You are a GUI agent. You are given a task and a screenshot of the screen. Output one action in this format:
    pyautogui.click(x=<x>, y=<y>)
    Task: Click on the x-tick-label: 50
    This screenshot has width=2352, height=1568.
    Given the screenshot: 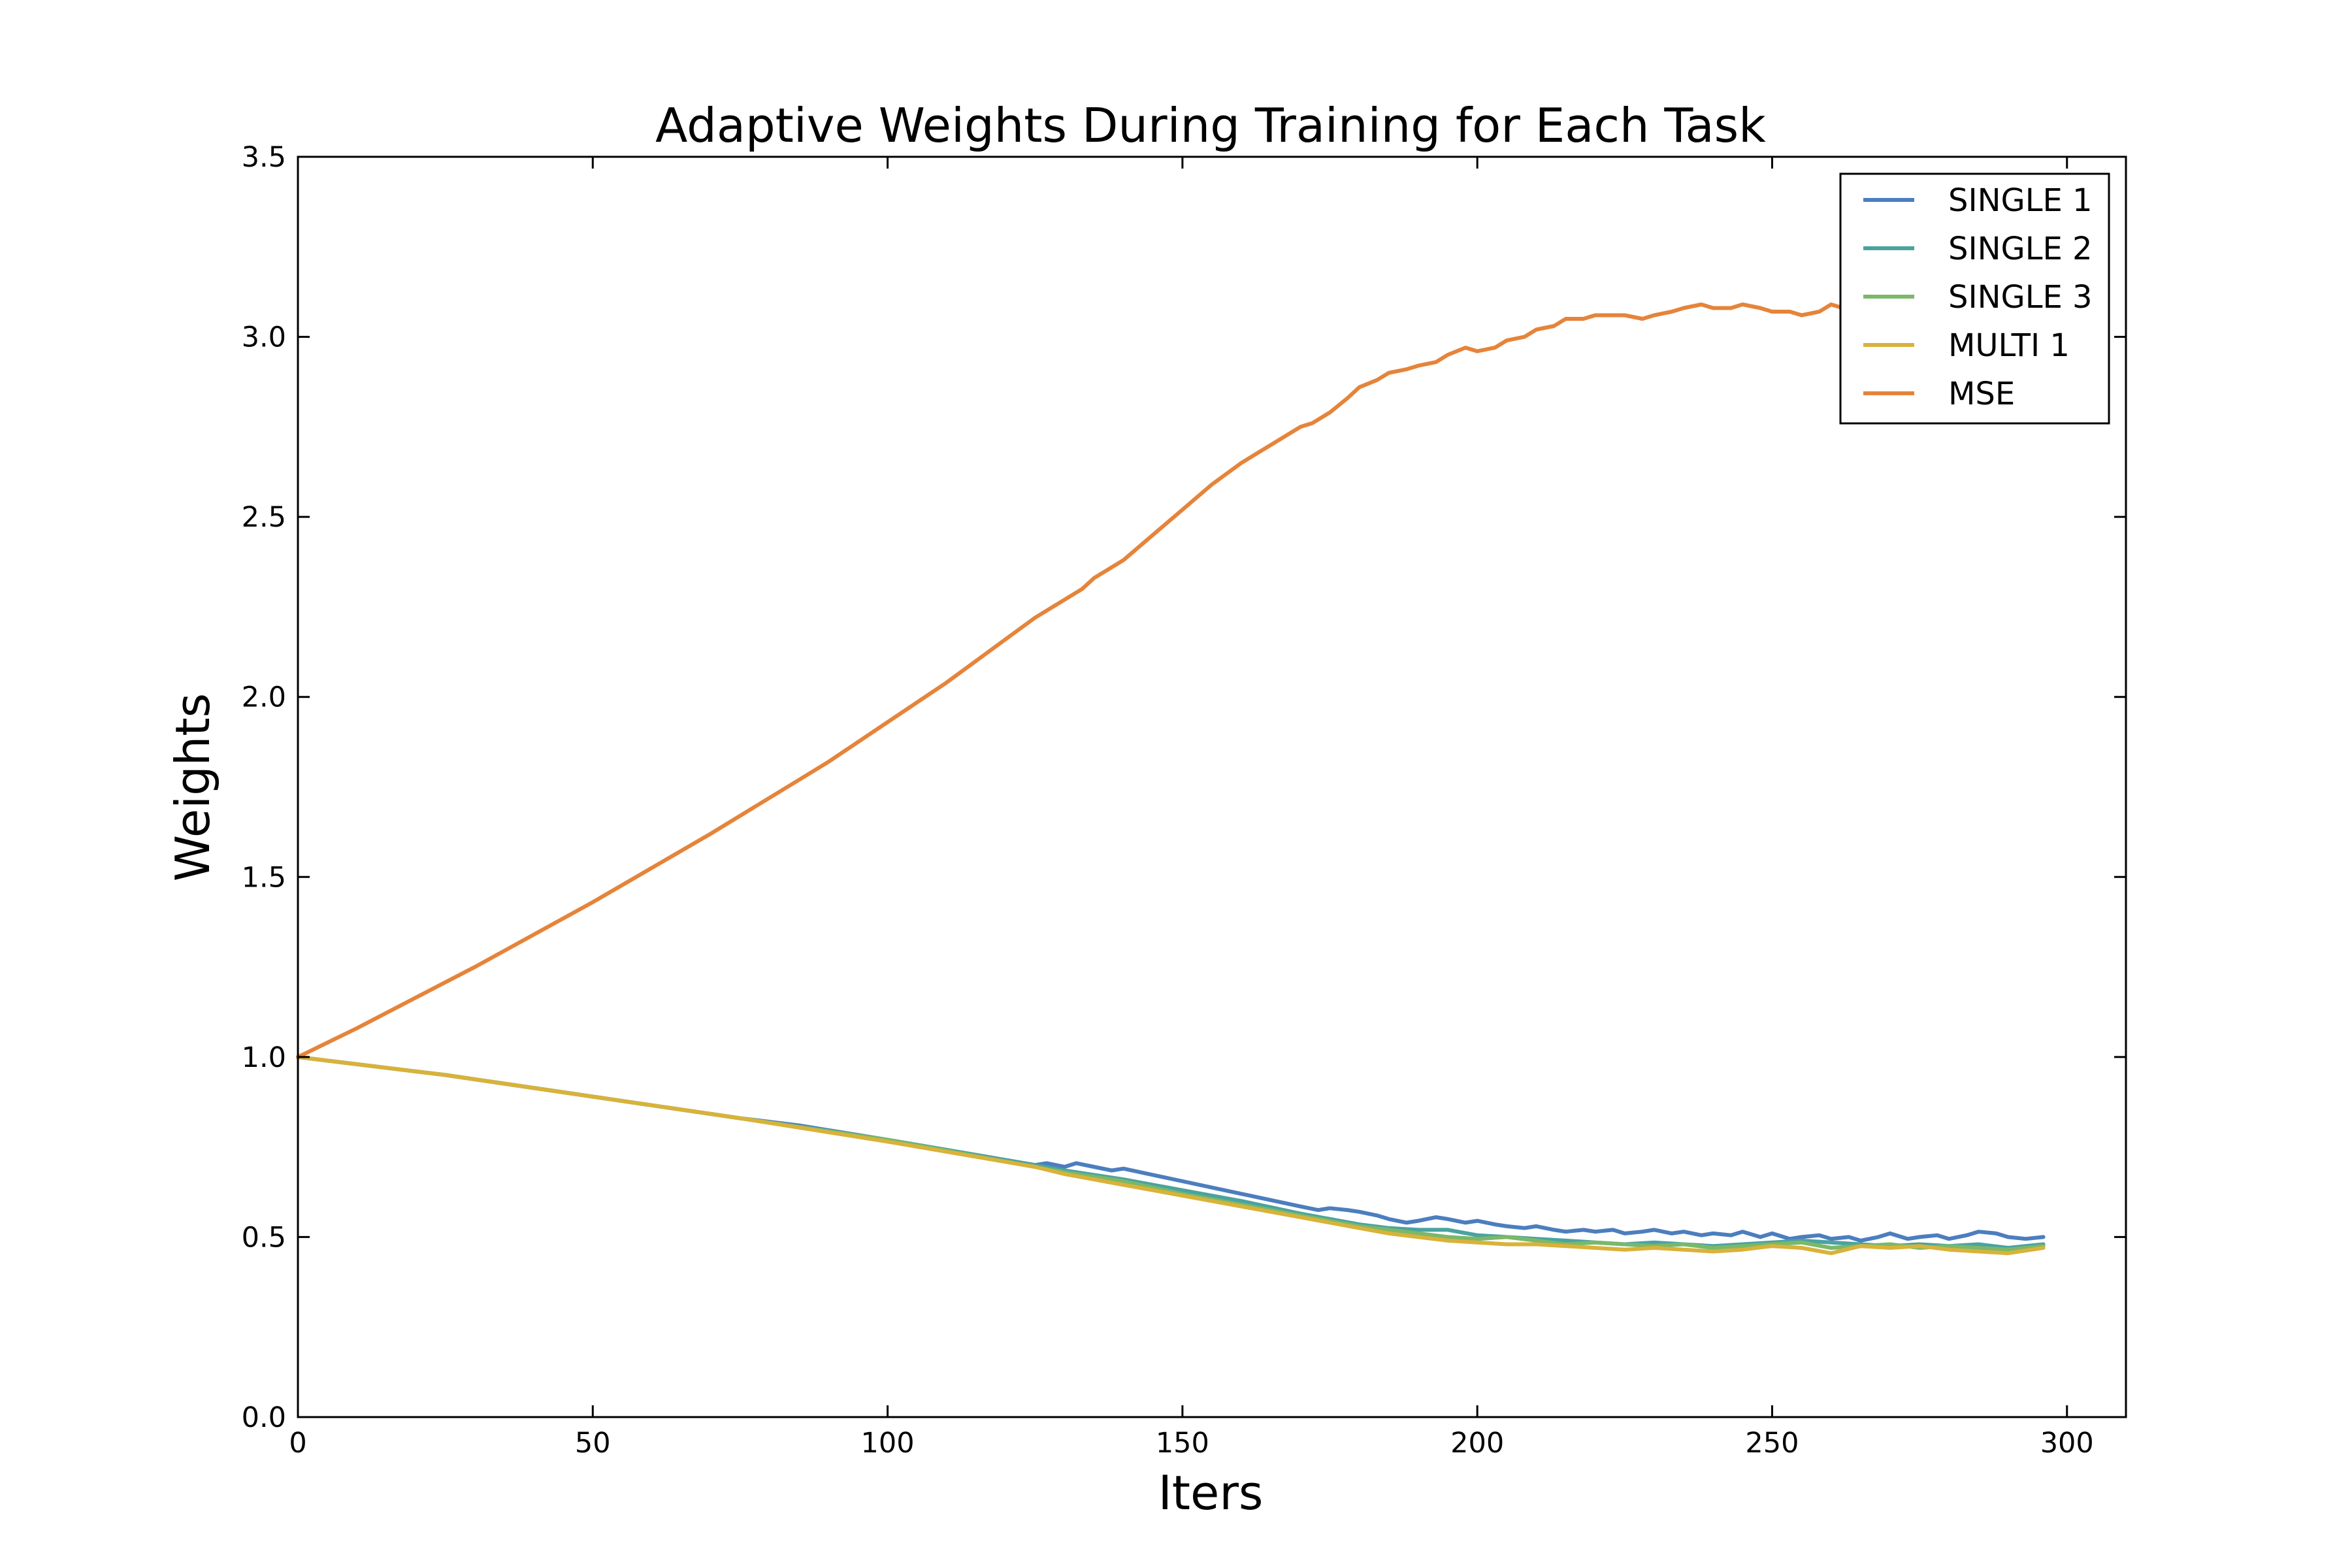 What is the action you would take?
    pyautogui.click(x=593, y=1443)
    